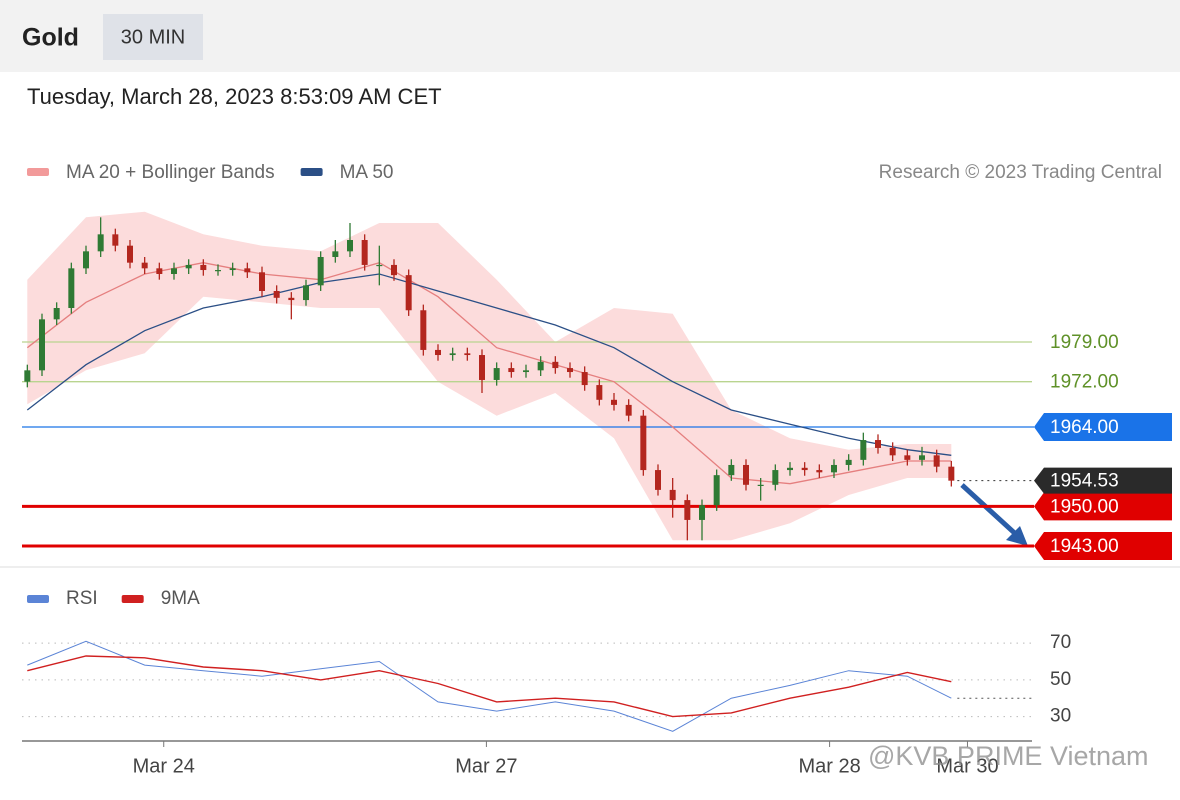  Describe the element at coordinates (486, 766) in the screenshot. I see `x-tick-label: Mar 27` at that location.